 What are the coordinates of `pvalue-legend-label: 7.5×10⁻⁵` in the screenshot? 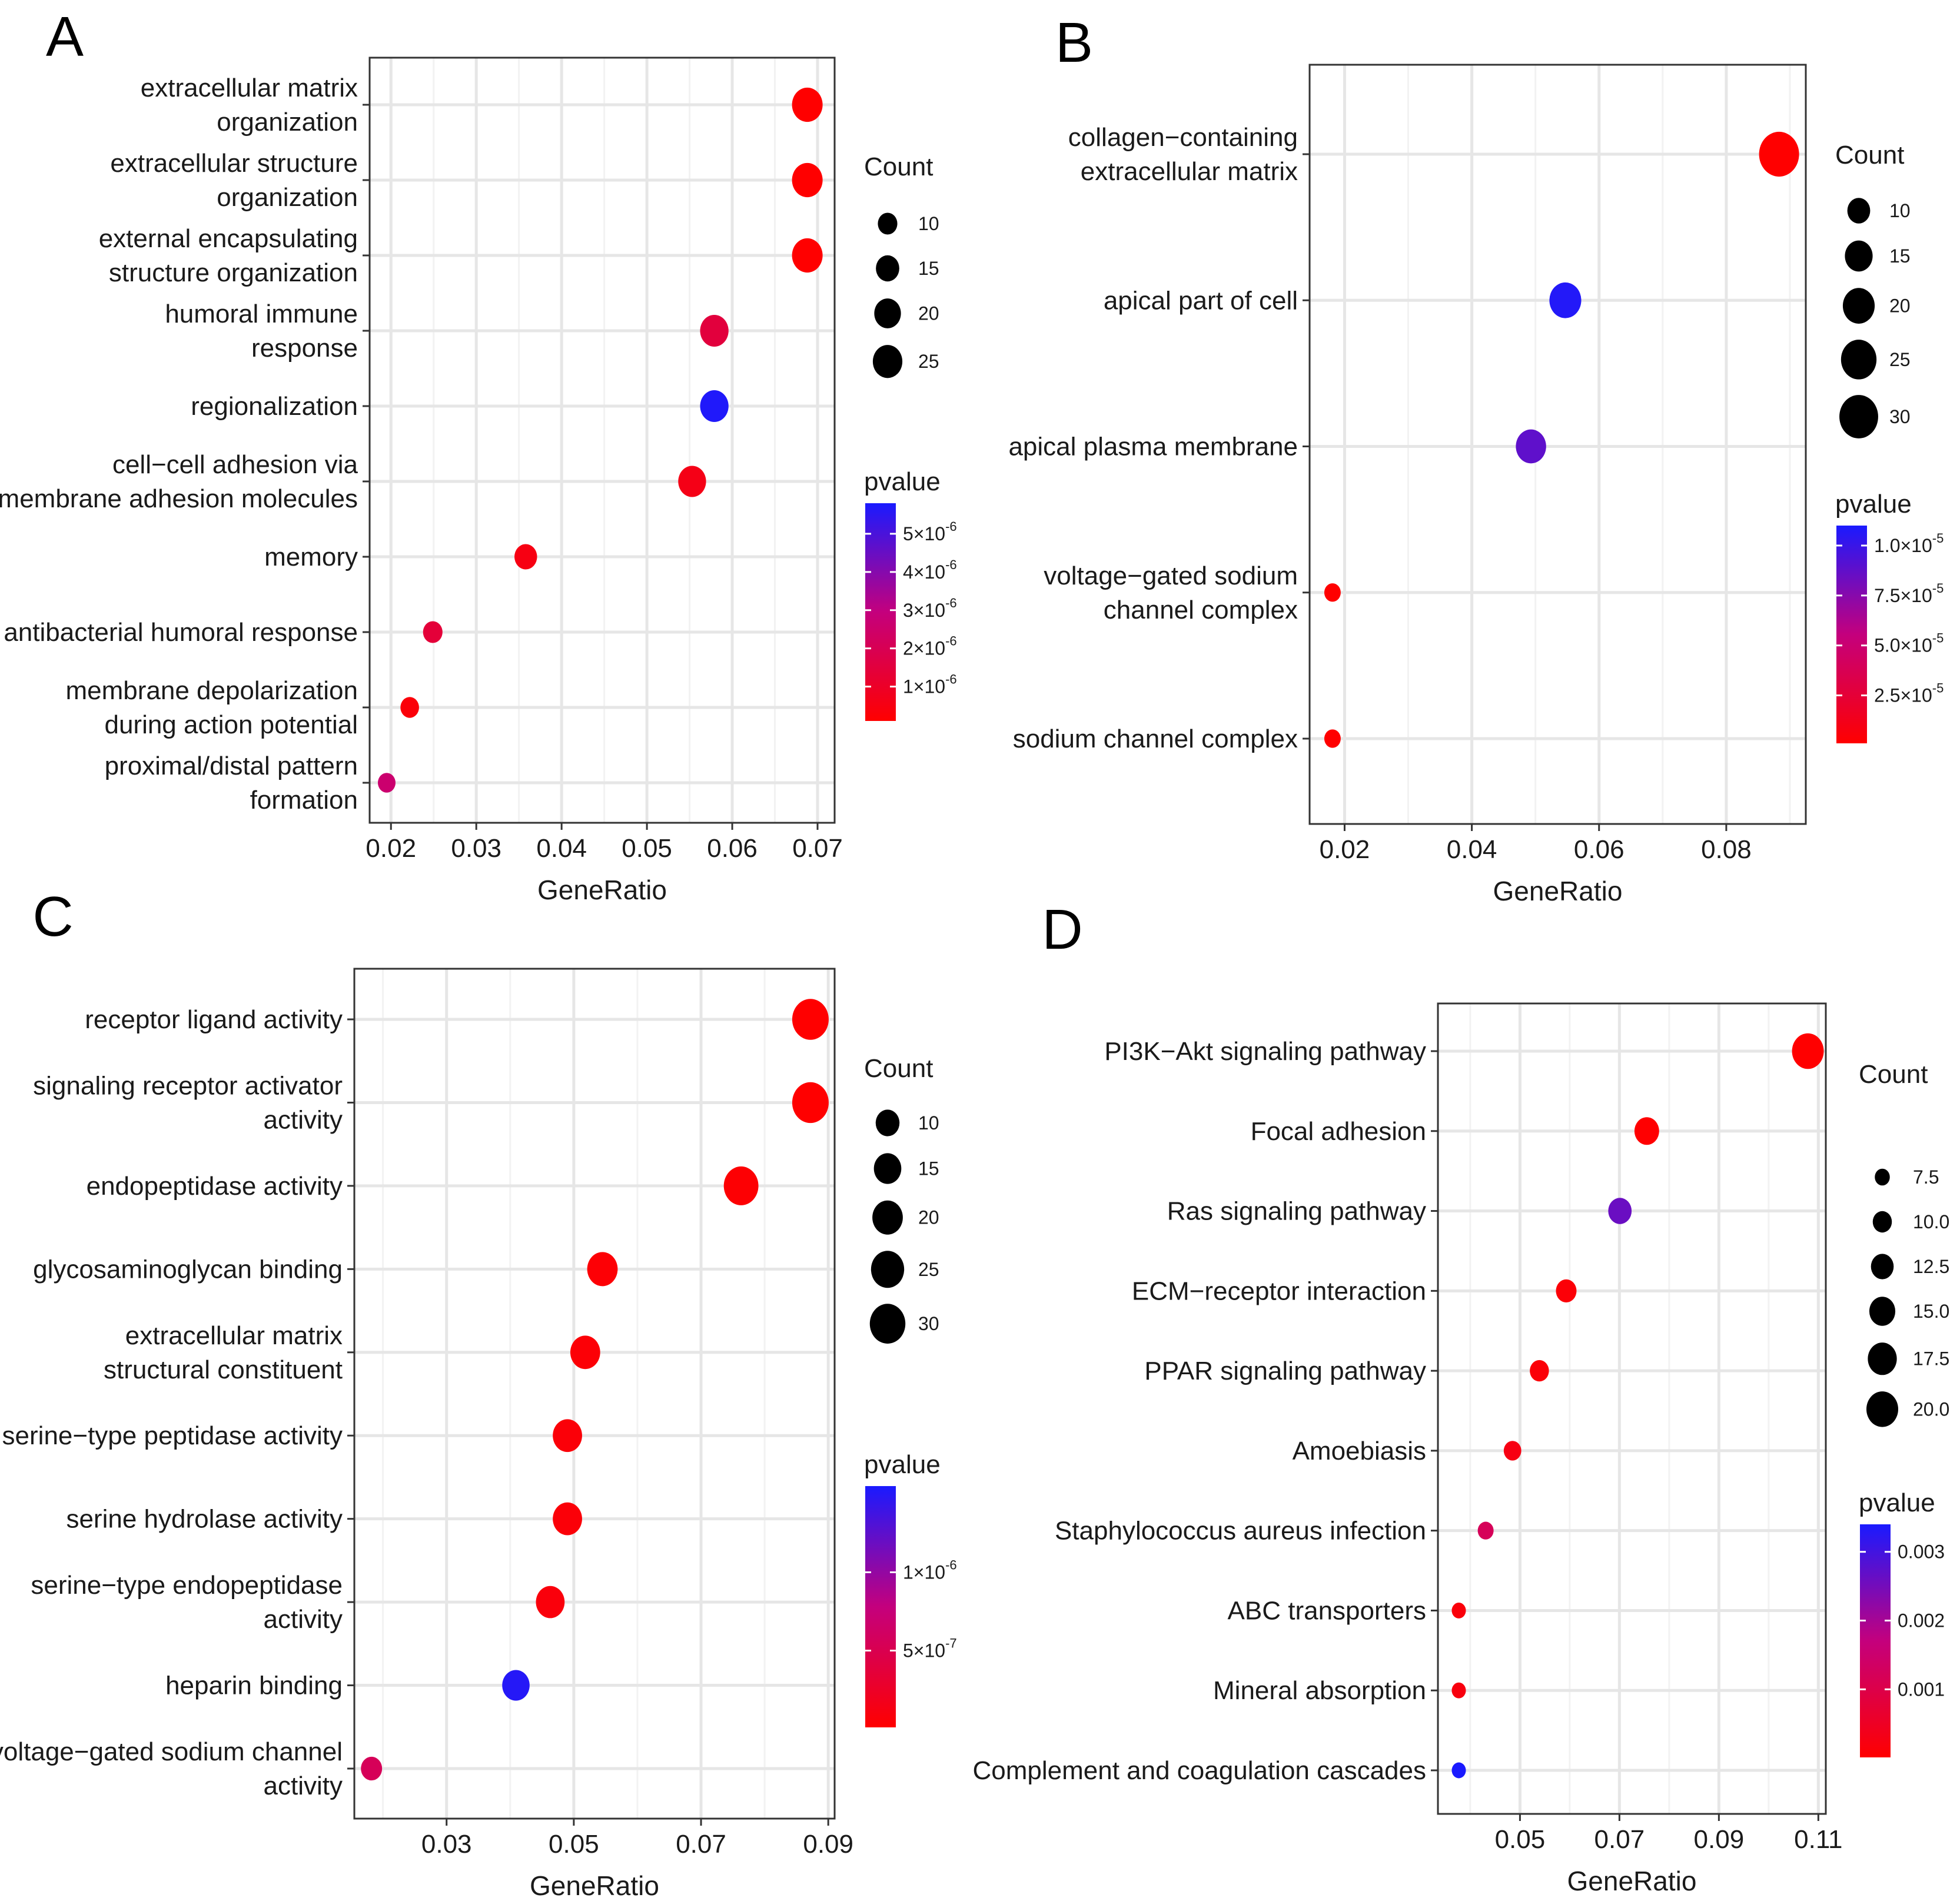 It's located at (1909, 593).